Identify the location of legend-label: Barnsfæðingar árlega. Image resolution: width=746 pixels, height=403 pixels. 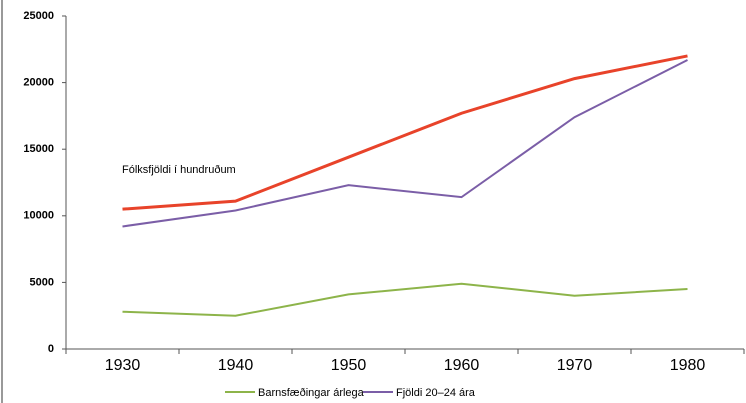
(311, 393).